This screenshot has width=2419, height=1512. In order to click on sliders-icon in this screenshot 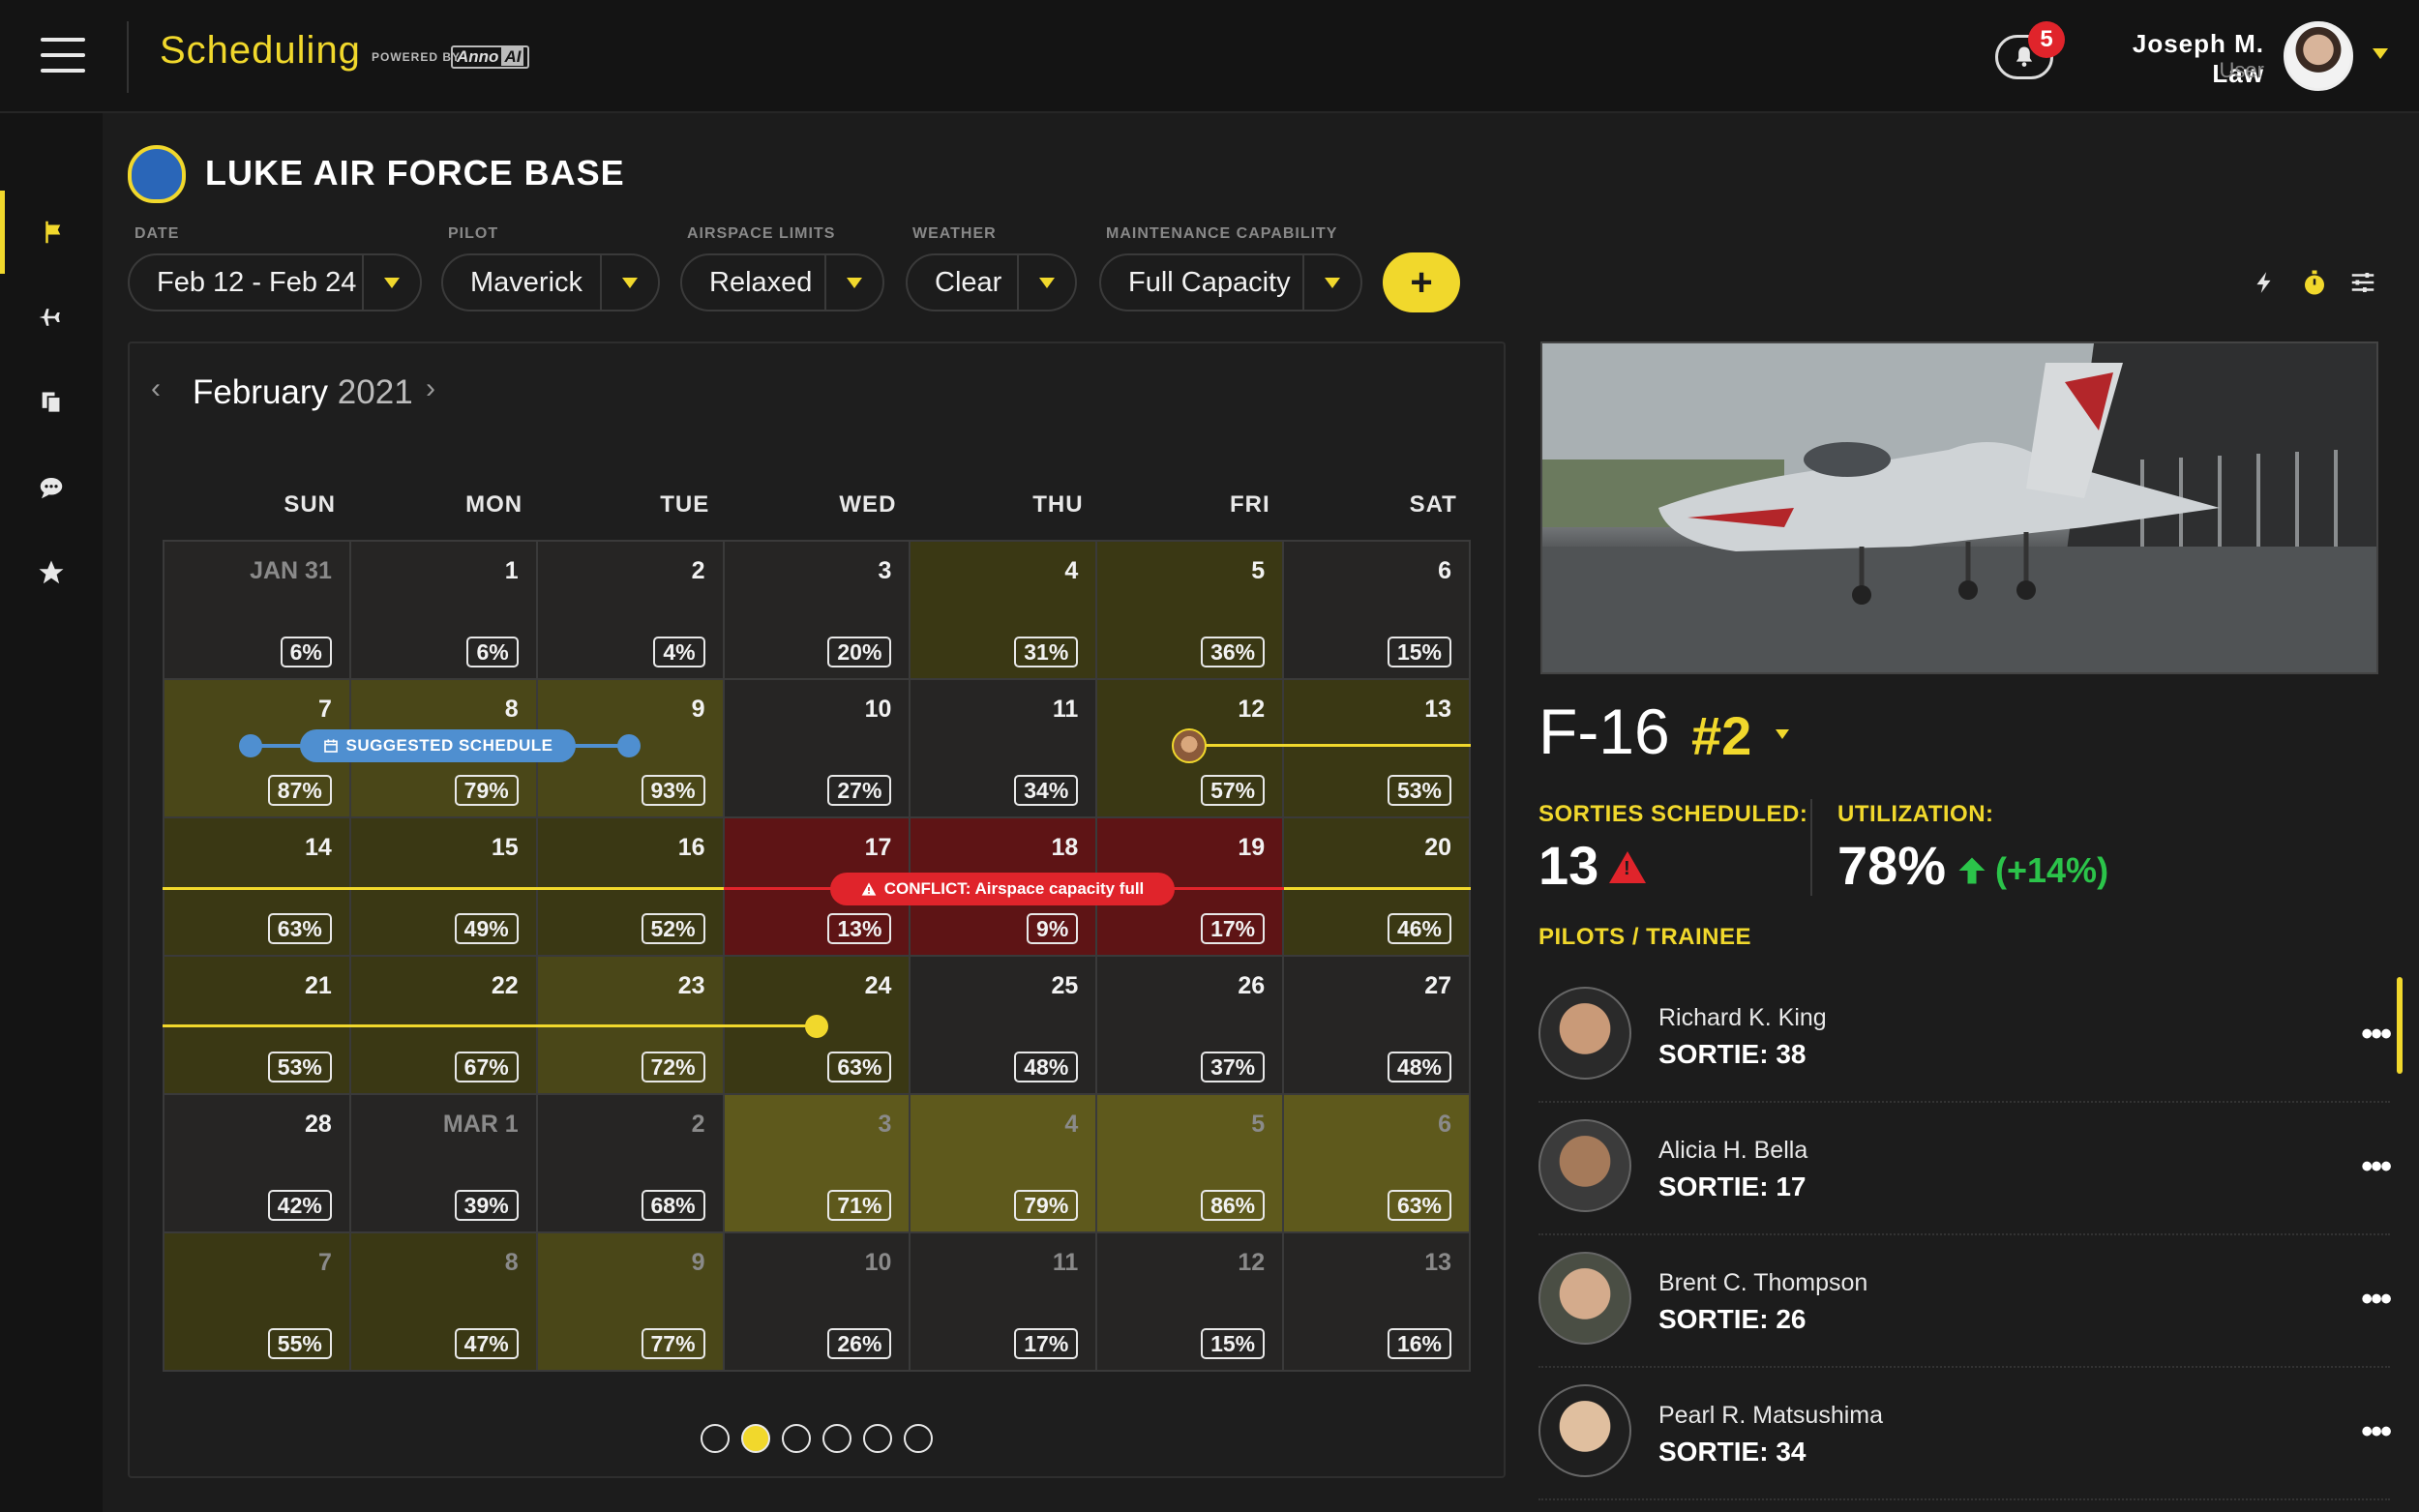, I will do `click(2363, 283)`.